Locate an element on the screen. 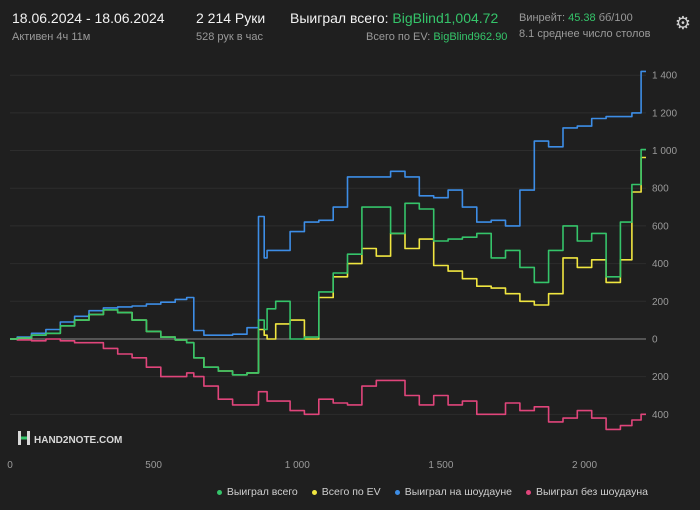  ev-total-label: Всего по EV: is located at coordinates (398, 37).